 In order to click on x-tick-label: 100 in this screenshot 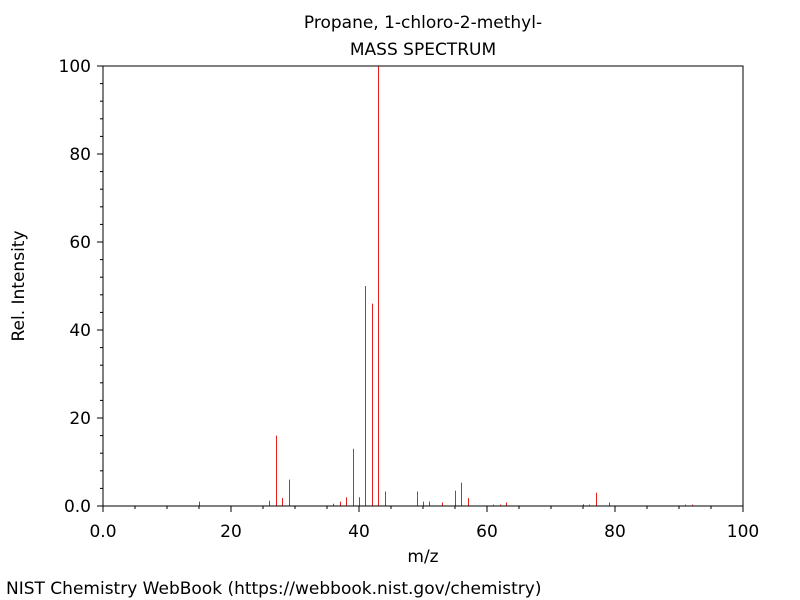, I will do `click(743, 532)`.